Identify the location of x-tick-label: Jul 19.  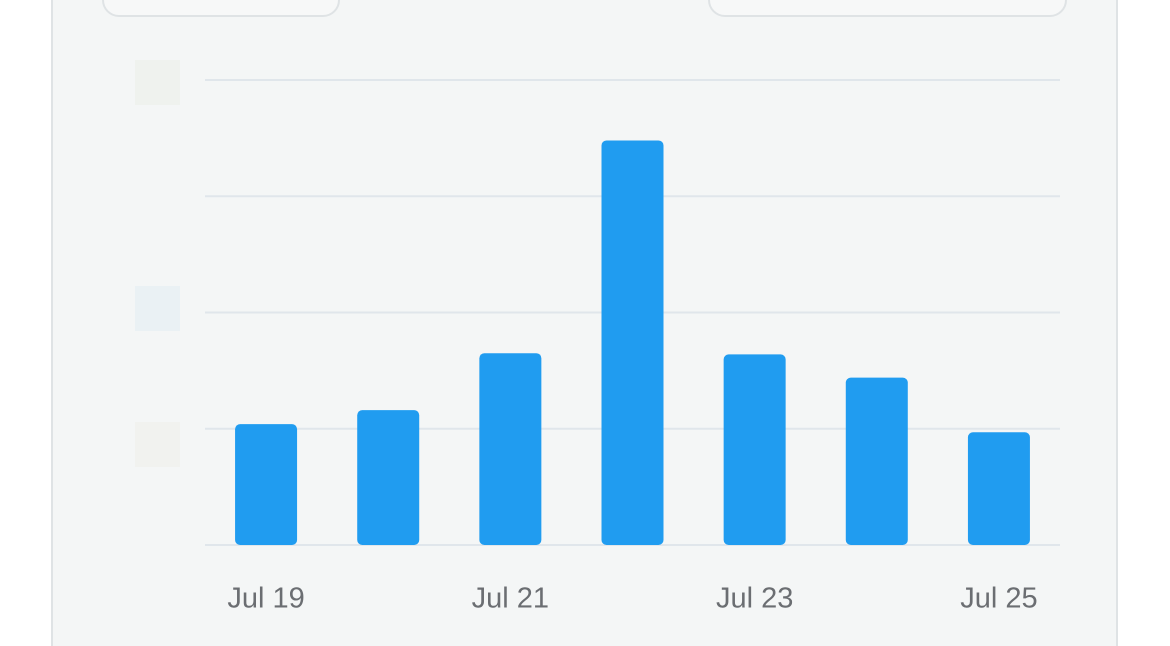
(265, 599).